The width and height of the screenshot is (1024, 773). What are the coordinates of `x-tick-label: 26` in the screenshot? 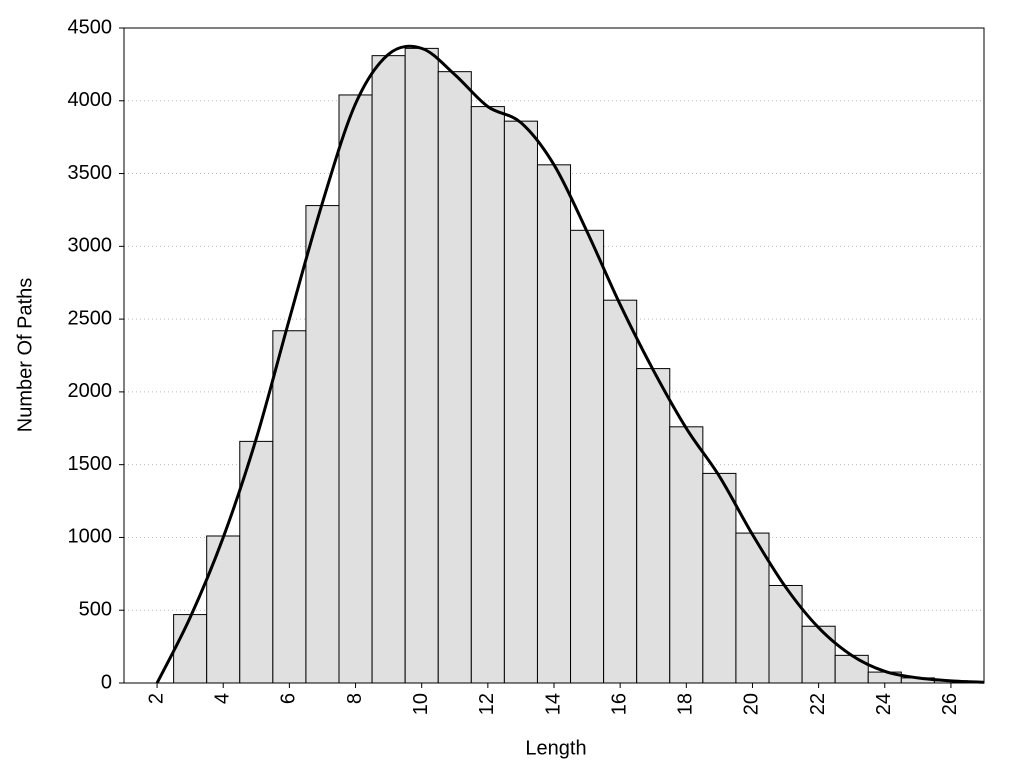 It's located at (950, 704).